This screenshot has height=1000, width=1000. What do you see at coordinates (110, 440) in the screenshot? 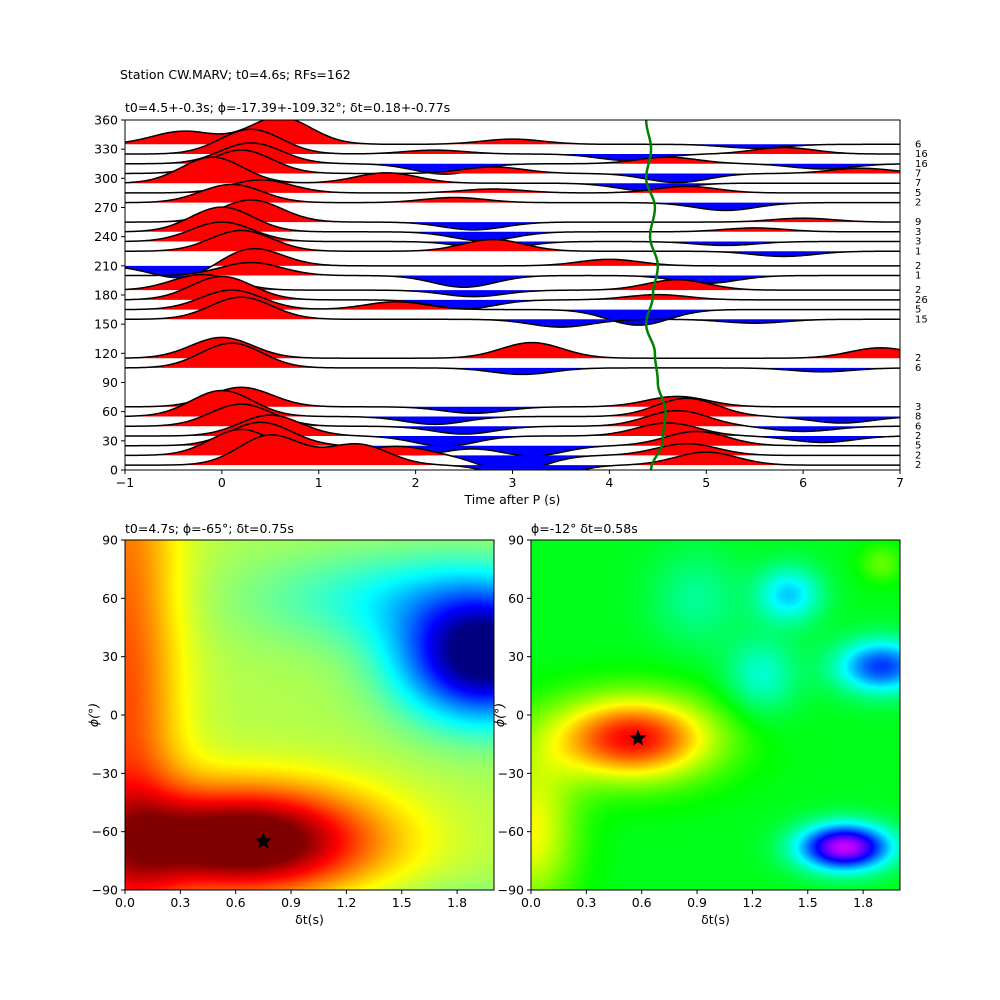
I see `trace-panel-ytick-label: 30` at bounding box center [110, 440].